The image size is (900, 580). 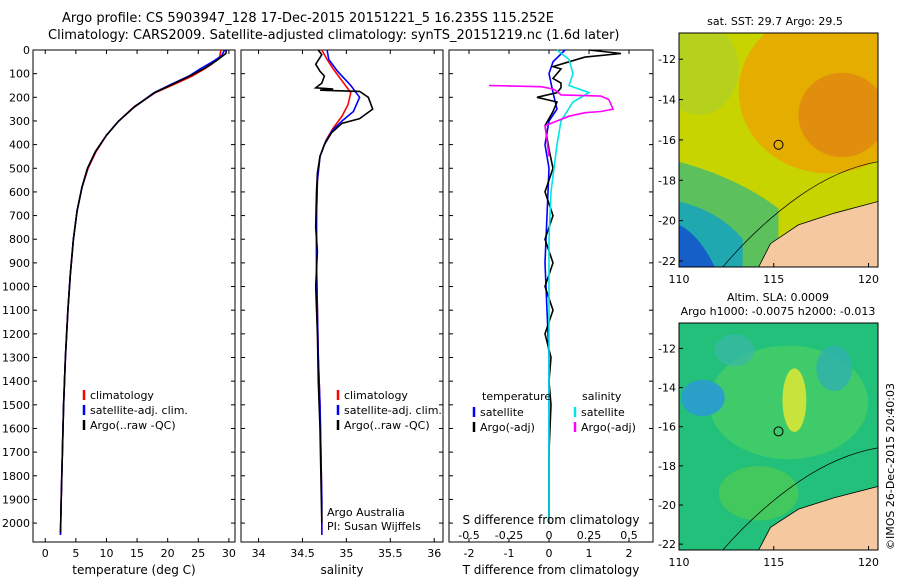 I want to click on depth-tick-label: 1800, so click(x=16, y=476).